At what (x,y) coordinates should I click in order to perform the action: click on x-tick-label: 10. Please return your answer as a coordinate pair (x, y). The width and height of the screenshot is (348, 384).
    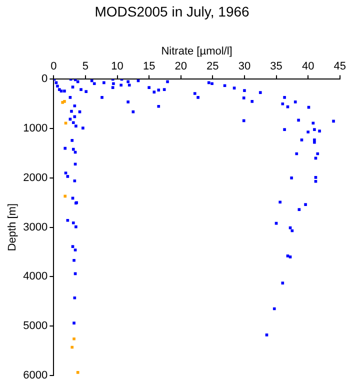
    Looking at the image, I should click on (117, 66).